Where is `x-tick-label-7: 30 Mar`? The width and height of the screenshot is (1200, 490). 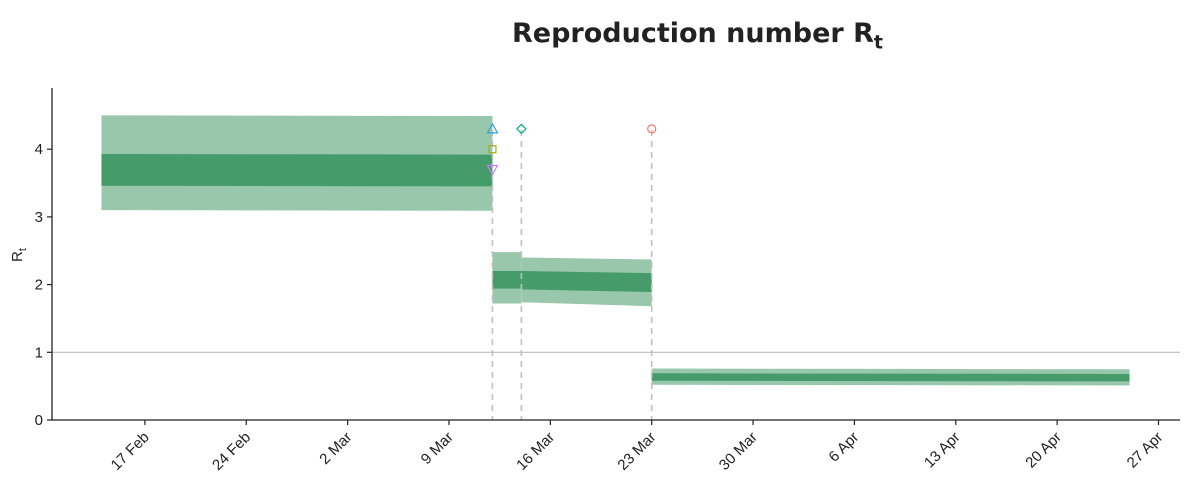 x-tick-label-7: 30 Mar is located at coordinates (738, 451).